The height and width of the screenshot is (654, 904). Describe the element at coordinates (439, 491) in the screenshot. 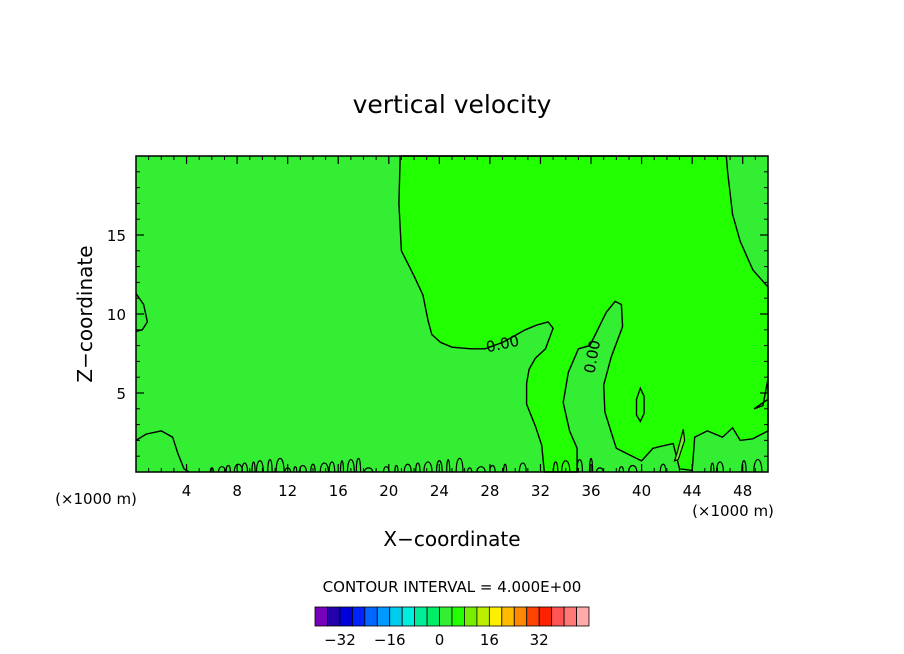

I see `x-tick-label: 24` at that location.